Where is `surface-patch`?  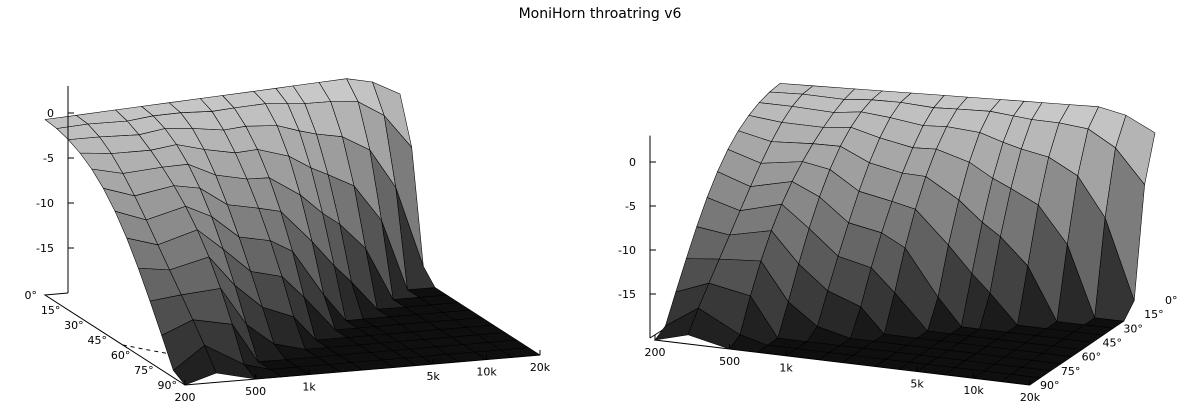 surface-patch is located at coordinates (392, 114).